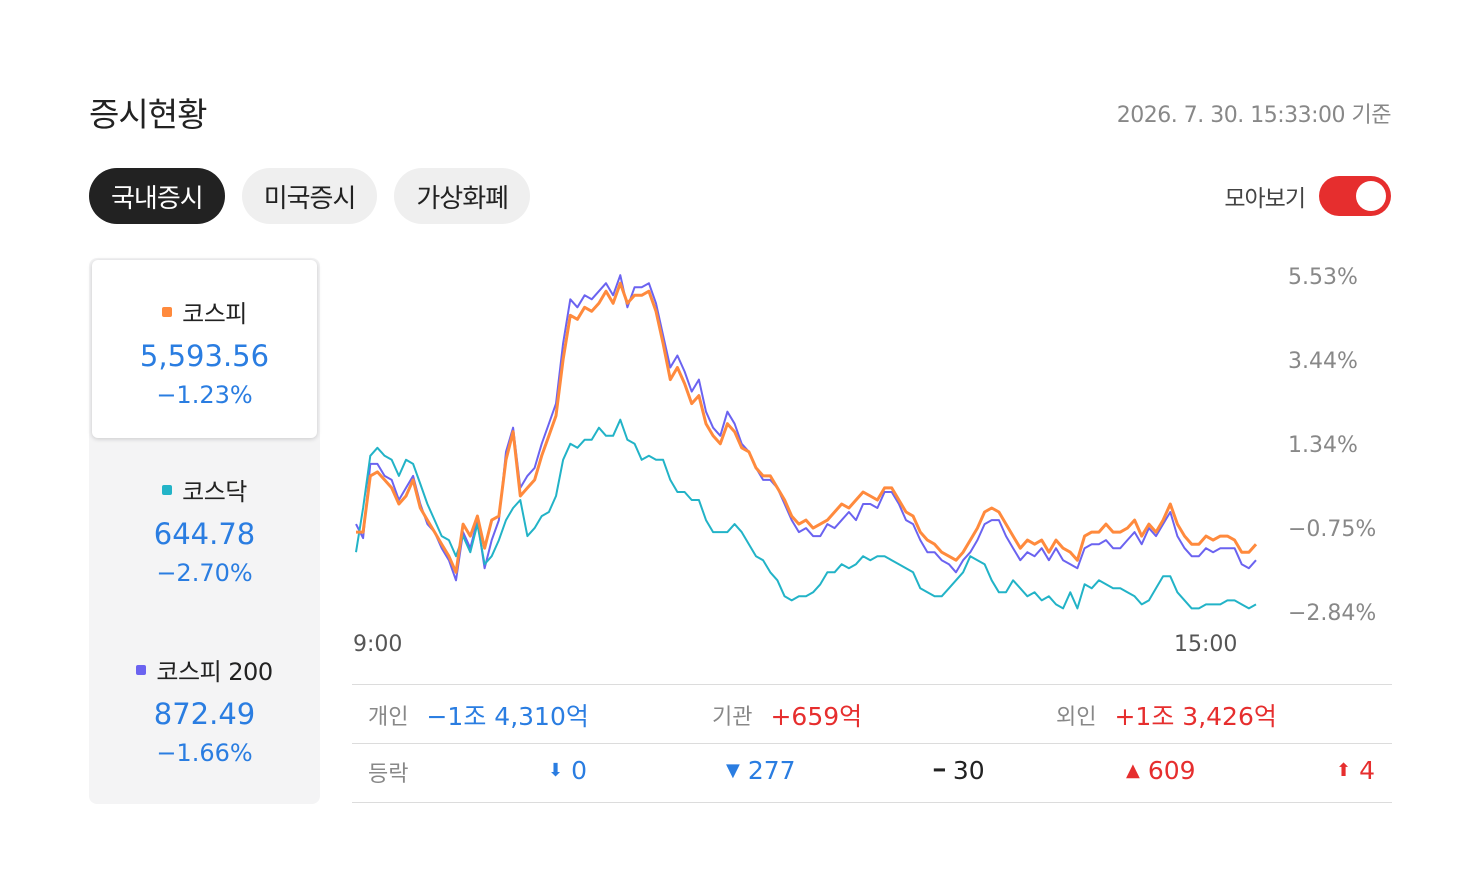  I want to click on tab-us: 미국증시, so click(309, 196).